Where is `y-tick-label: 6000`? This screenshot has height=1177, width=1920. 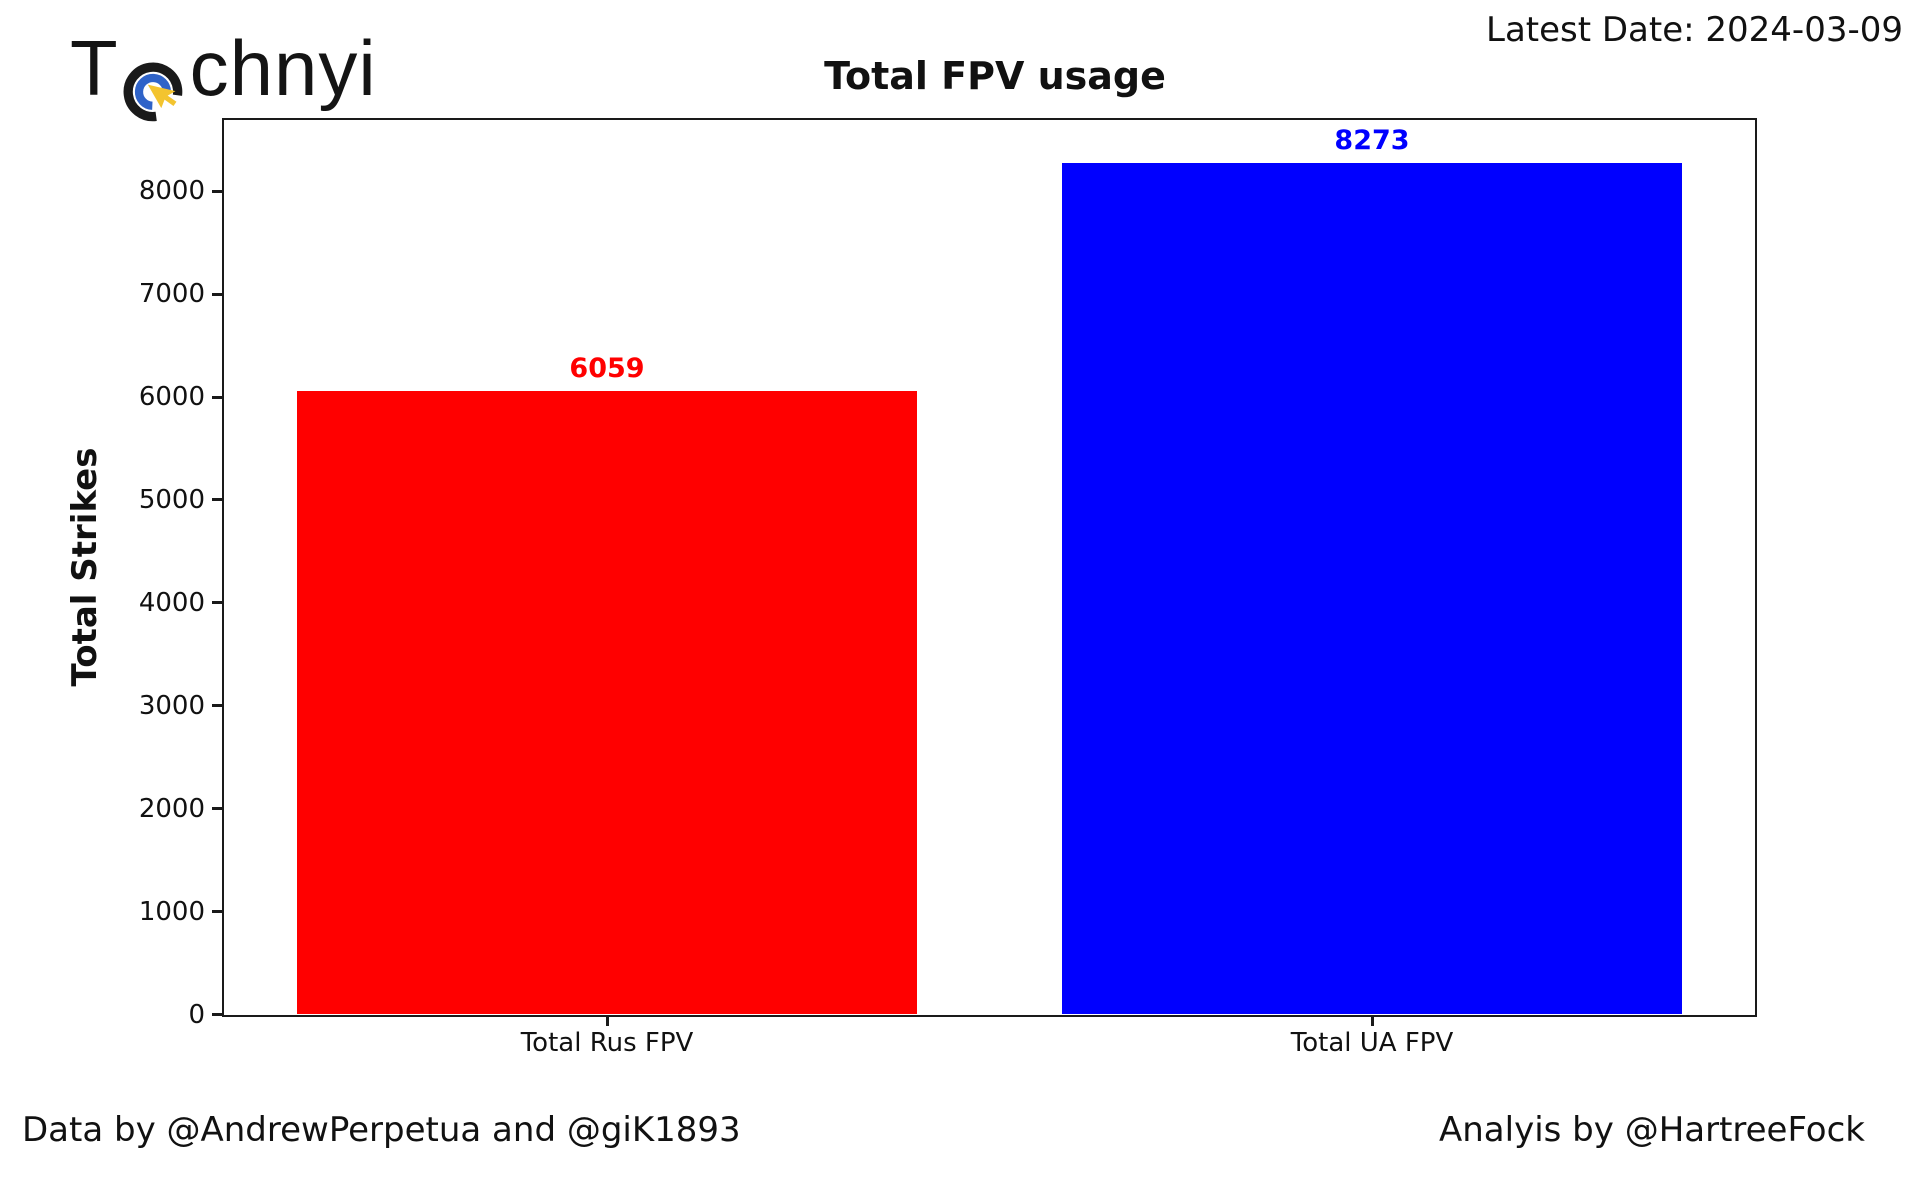
y-tick-label: 6000 is located at coordinates (171, 397).